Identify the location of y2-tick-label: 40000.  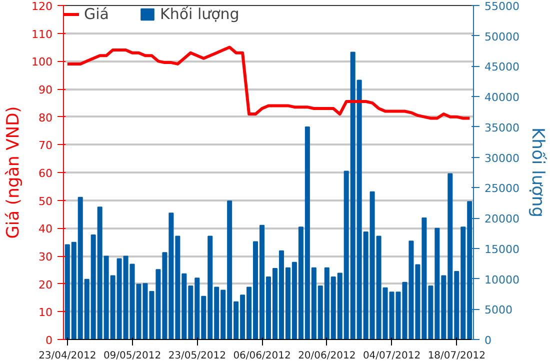
(502, 97).